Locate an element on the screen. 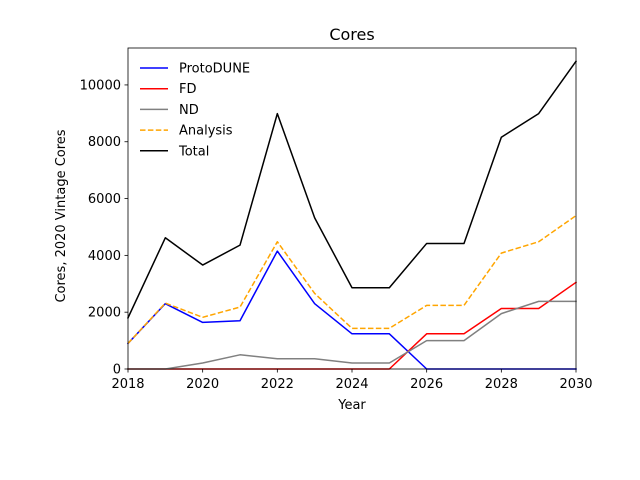  legend: ProtoDUNE FD ND Analysis Total is located at coordinates (195, 110).